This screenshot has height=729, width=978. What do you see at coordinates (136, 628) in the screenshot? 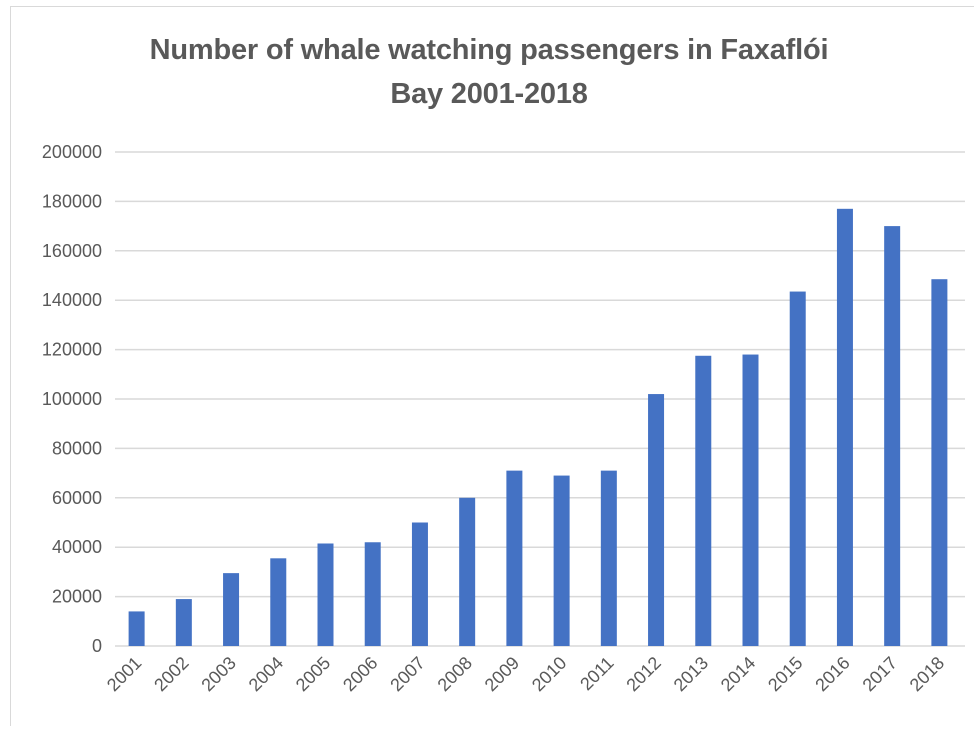
I see `bar-2001` at bounding box center [136, 628].